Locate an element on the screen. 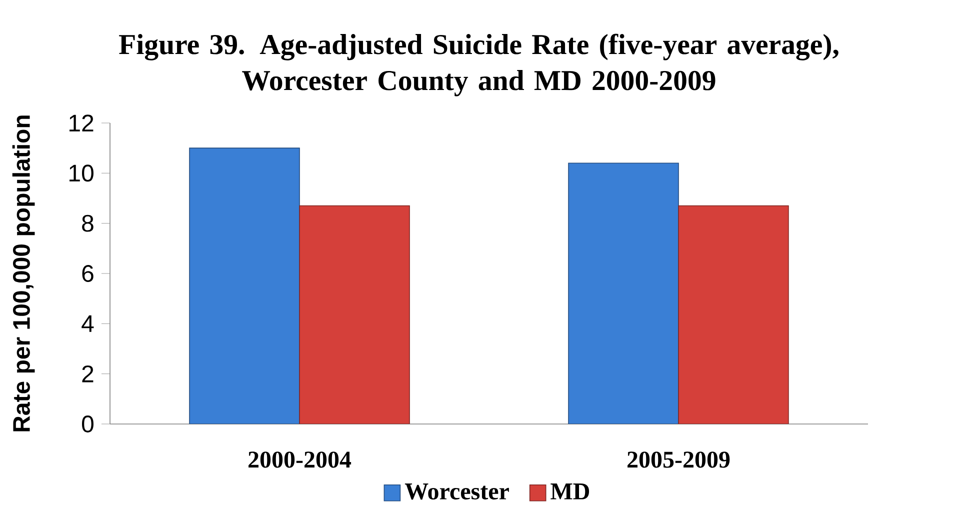  chart-title: Figure 39. Age-adjusted Suicide Rate (five-year average), Worcester County and MD 2000-2009 is located at coordinates (478, 65).